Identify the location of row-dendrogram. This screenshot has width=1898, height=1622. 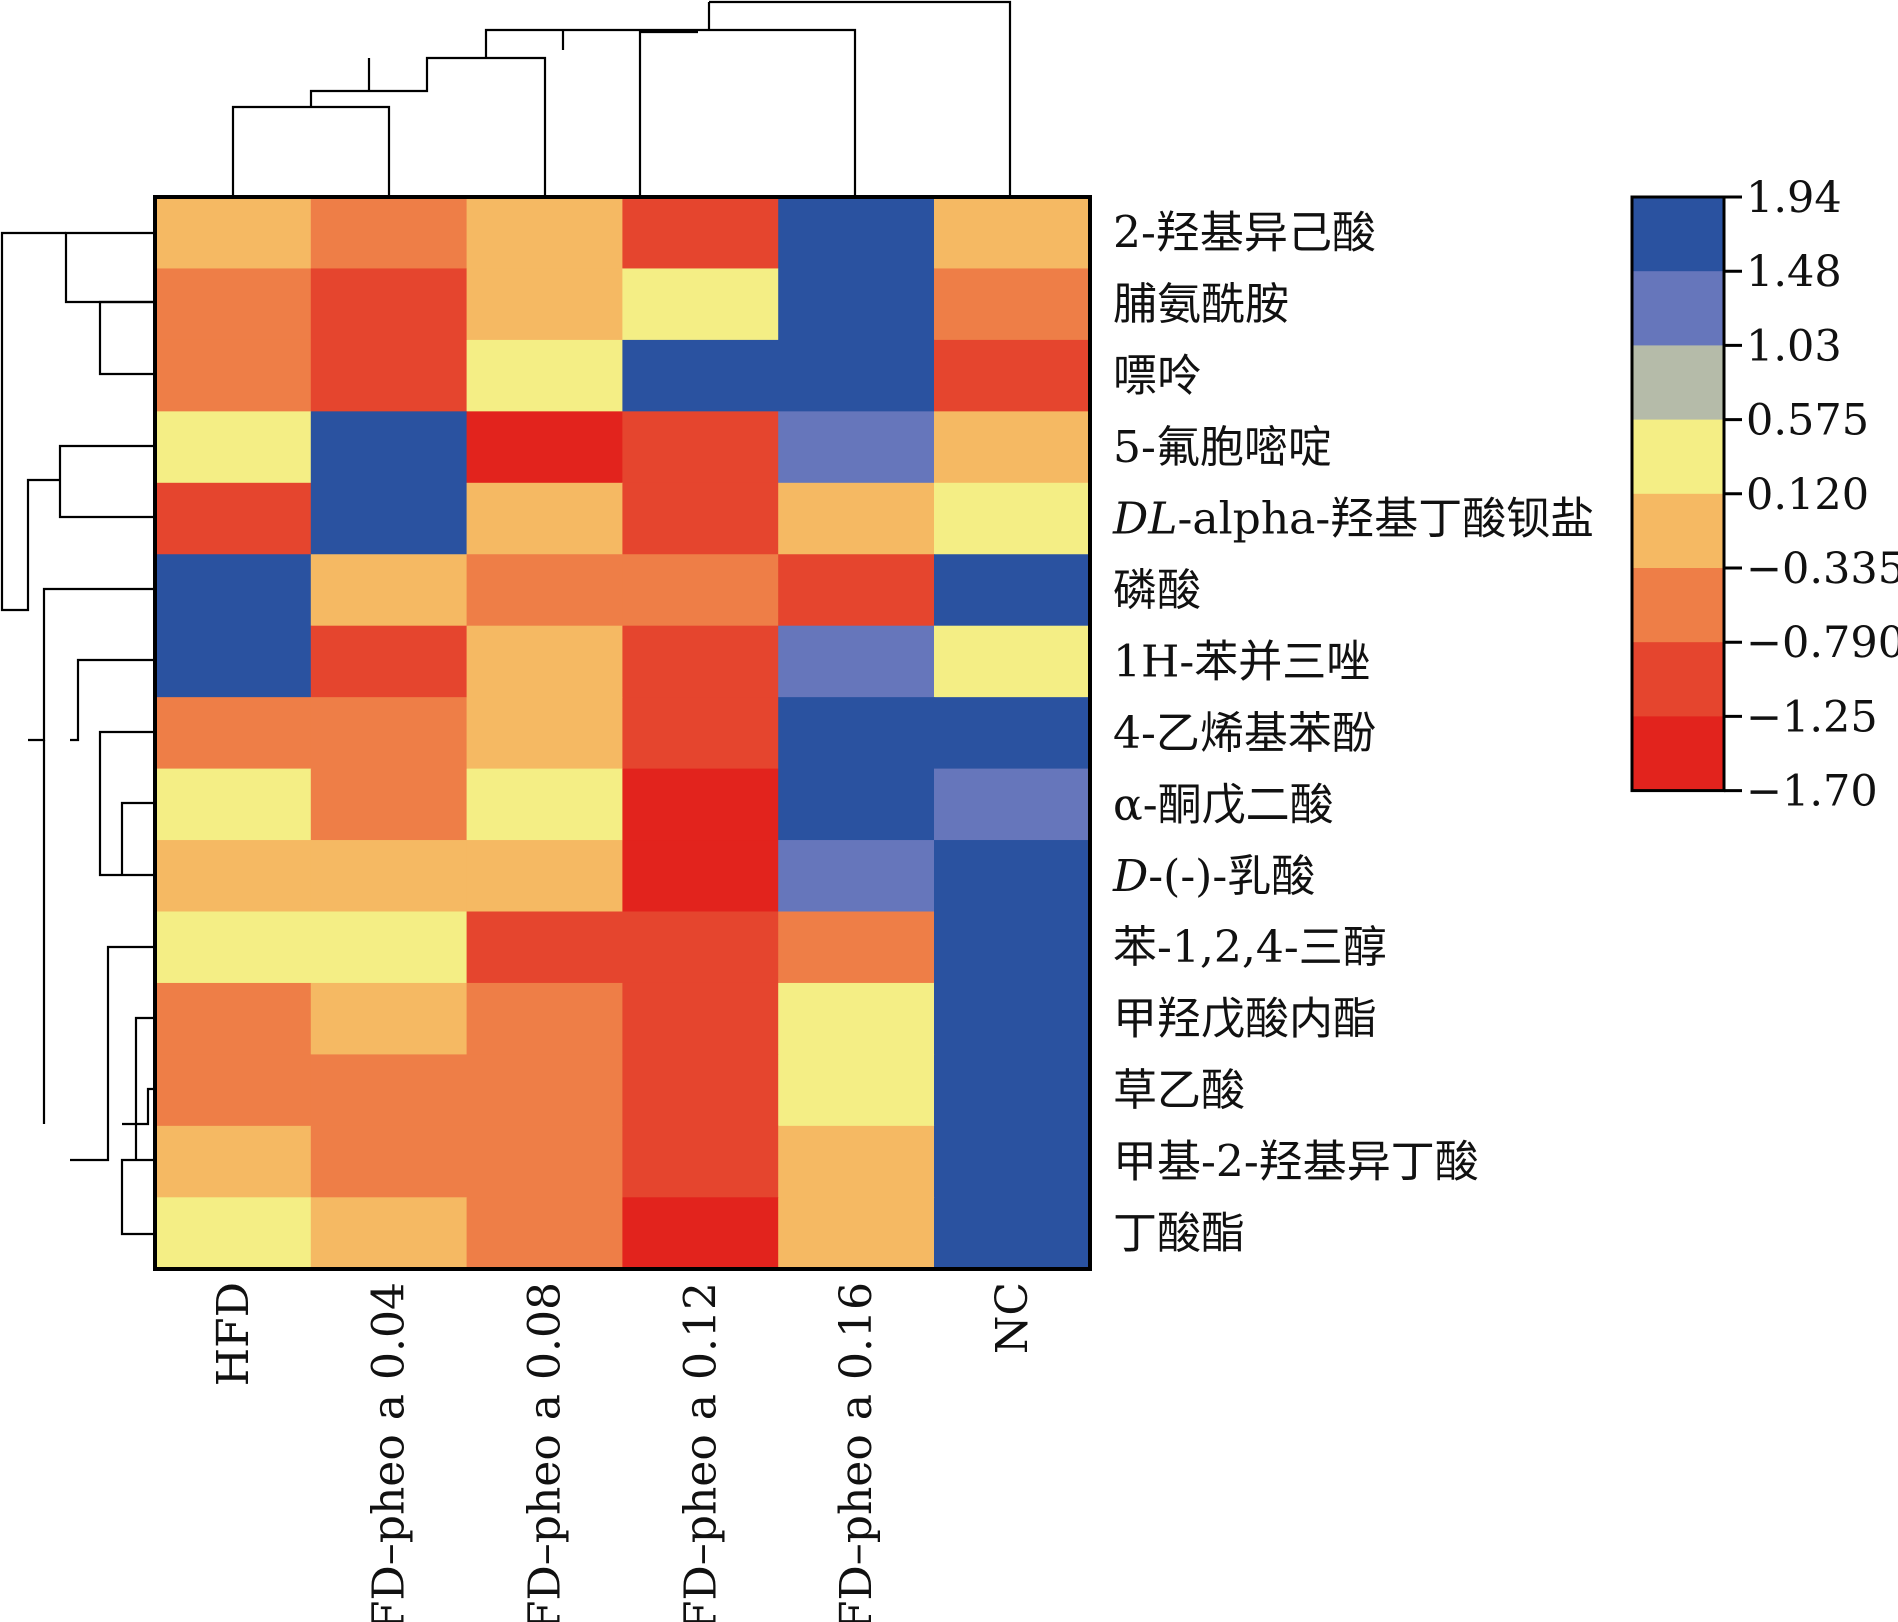
(77, 733).